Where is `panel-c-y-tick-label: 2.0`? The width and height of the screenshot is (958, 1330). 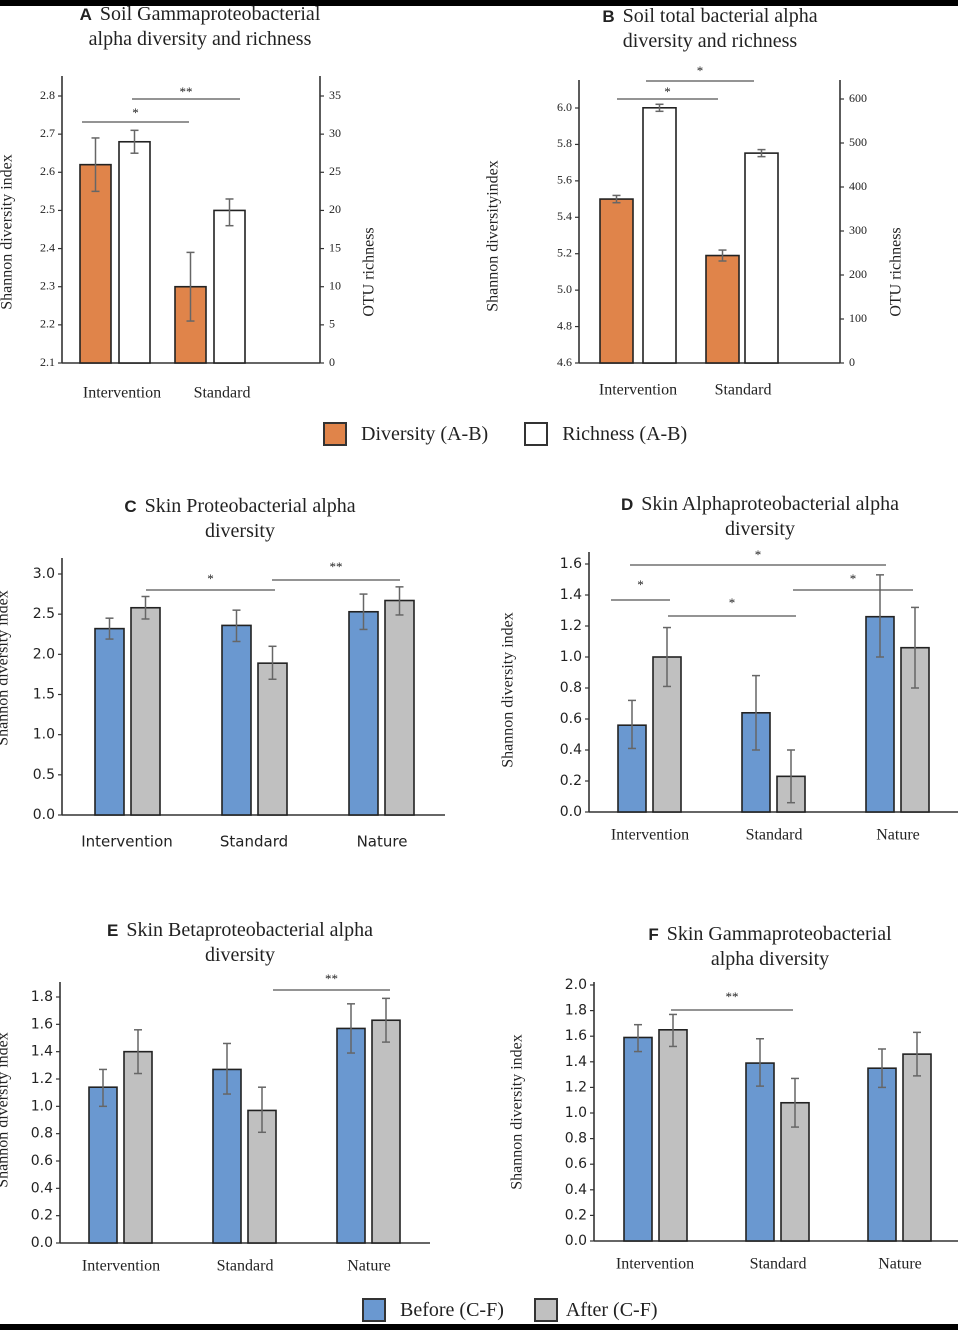 panel-c-y-tick-label: 2.0 is located at coordinates (44, 654).